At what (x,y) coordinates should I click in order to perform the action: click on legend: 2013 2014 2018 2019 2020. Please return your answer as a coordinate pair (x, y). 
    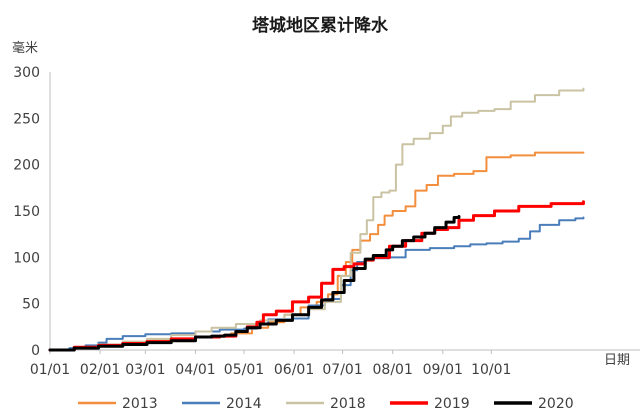
    Looking at the image, I should click on (326, 404).